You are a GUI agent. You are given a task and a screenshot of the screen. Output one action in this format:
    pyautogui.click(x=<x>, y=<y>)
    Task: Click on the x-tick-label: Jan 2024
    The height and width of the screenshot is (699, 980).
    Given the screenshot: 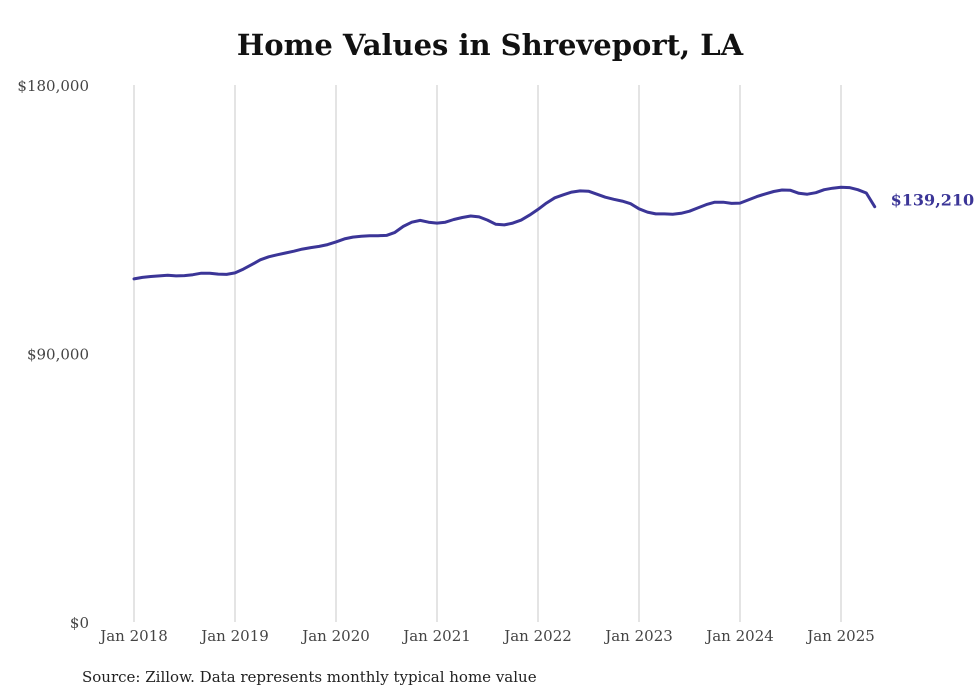 What is the action you would take?
    pyautogui.click(x=739, y=636)
    